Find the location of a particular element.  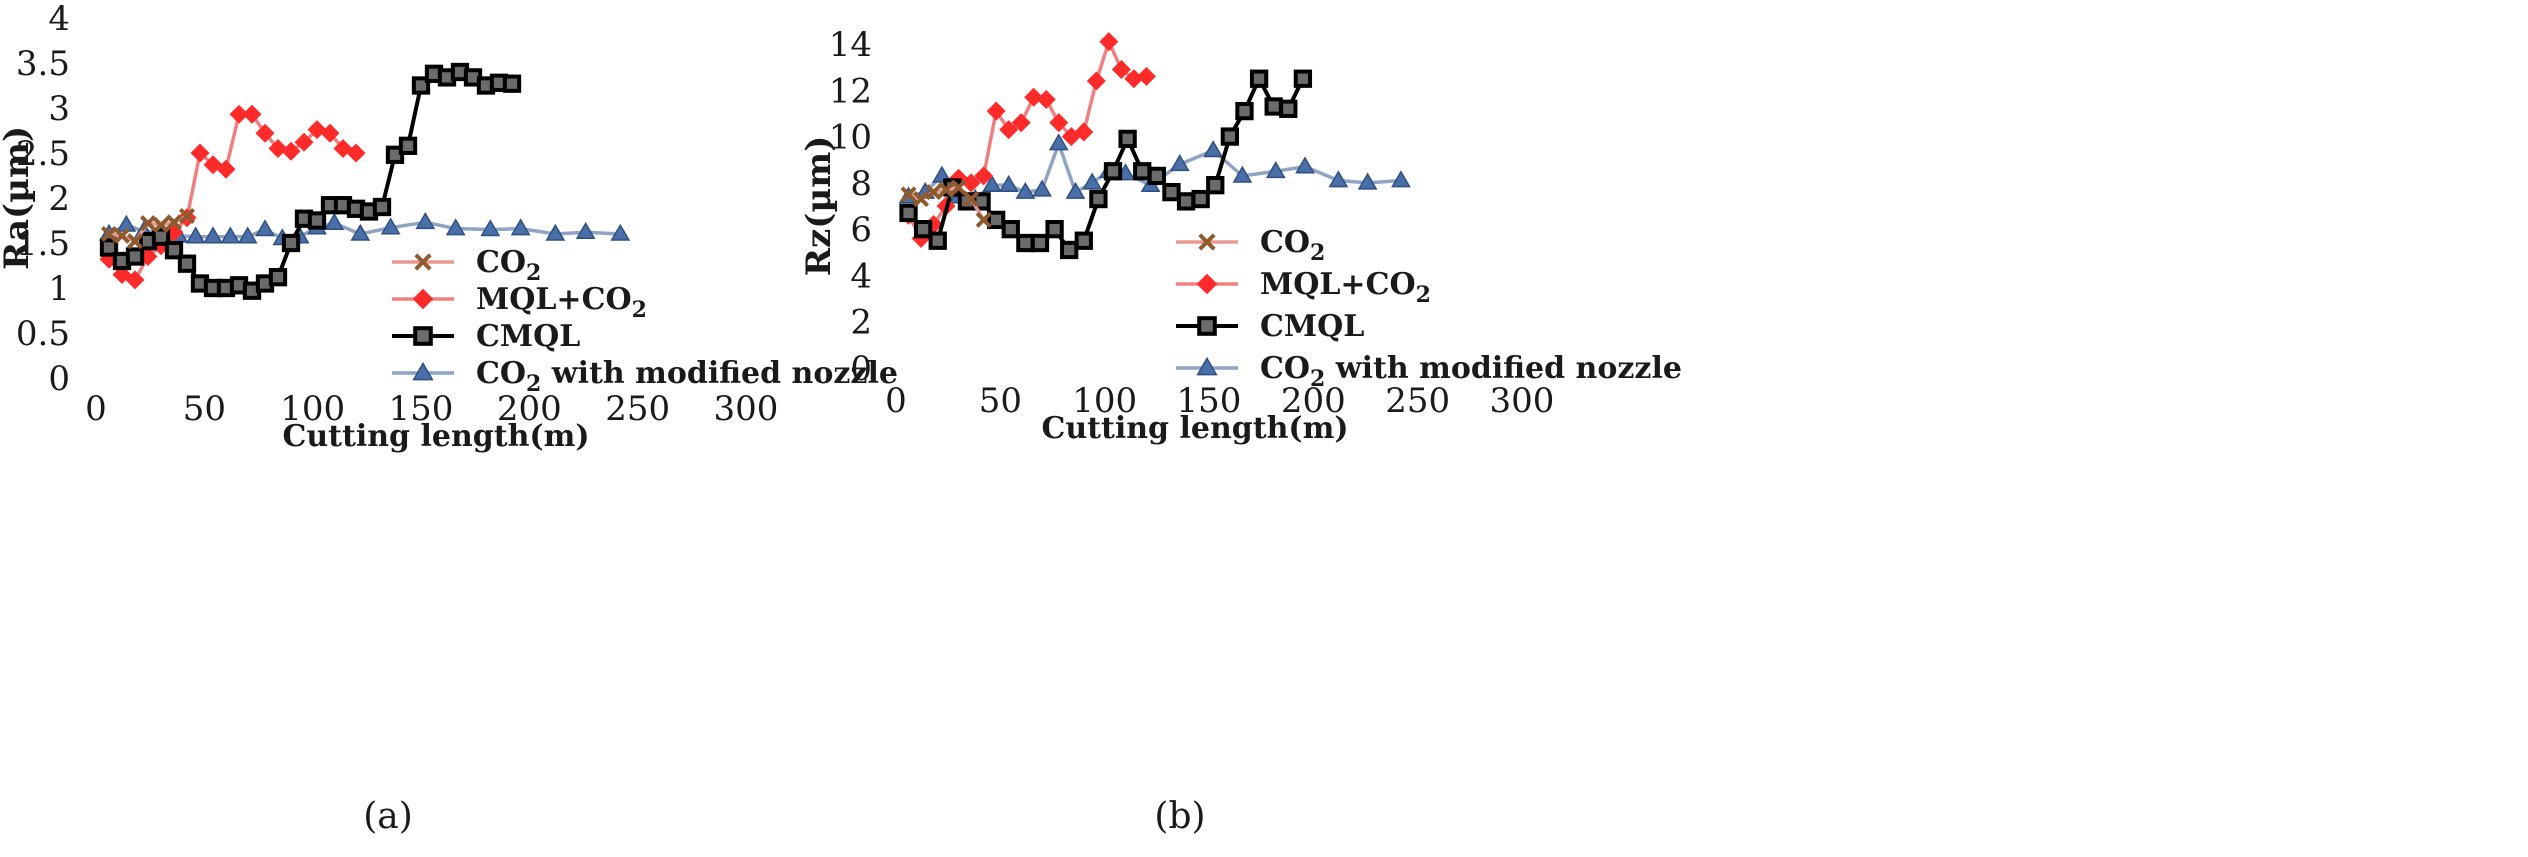

x-tick-label: 0 is located at coordinates (96, 409).